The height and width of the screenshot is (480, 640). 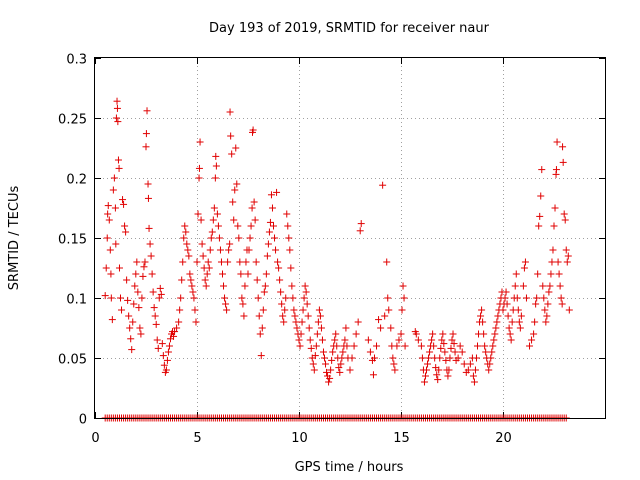 I want to click on y-tick-label: 0.2, so click(x=76, y=180).